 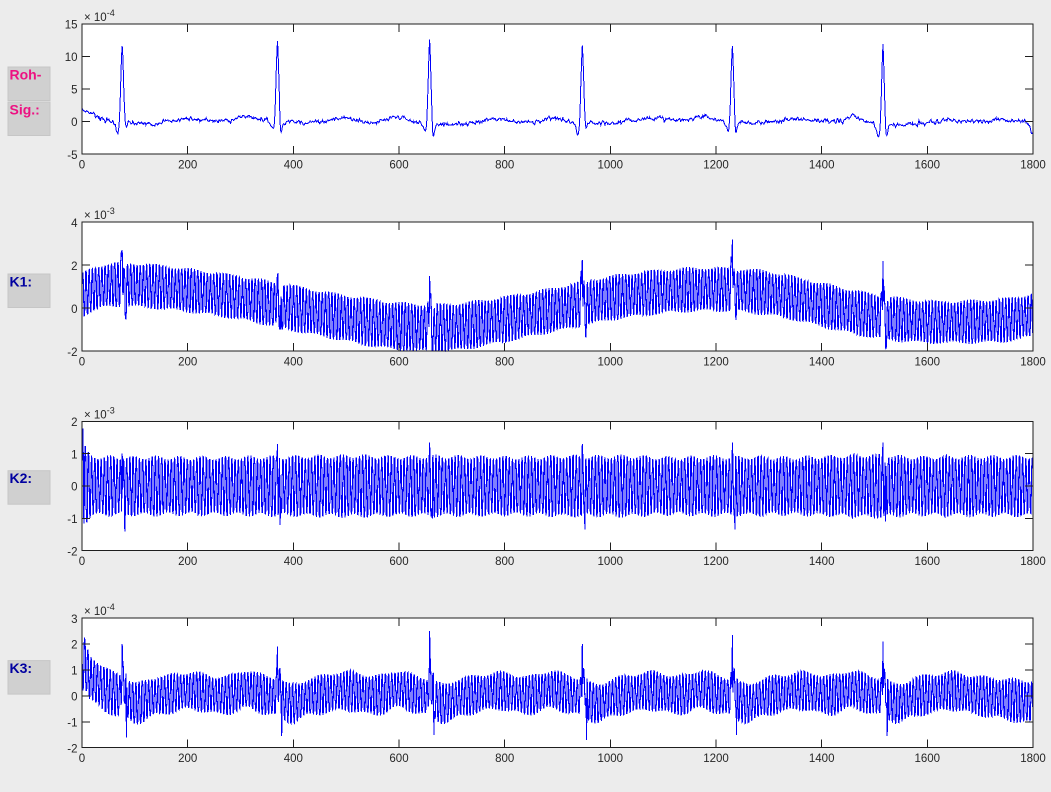 What do you see at coordinates (21, 668) in the screenshot?
I see `svg-text: K3:` at bounding box center [21, 668].